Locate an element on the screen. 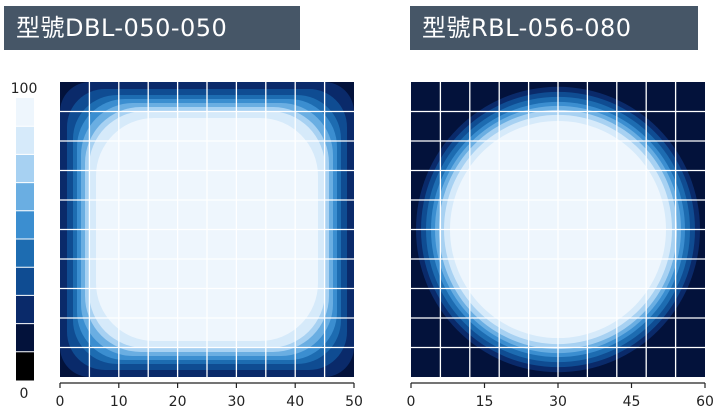 This screenshot has height=410, width=716. x-axis-rbl-056-080: 0 15 30 45 60 is located at coordinates (560, 396).